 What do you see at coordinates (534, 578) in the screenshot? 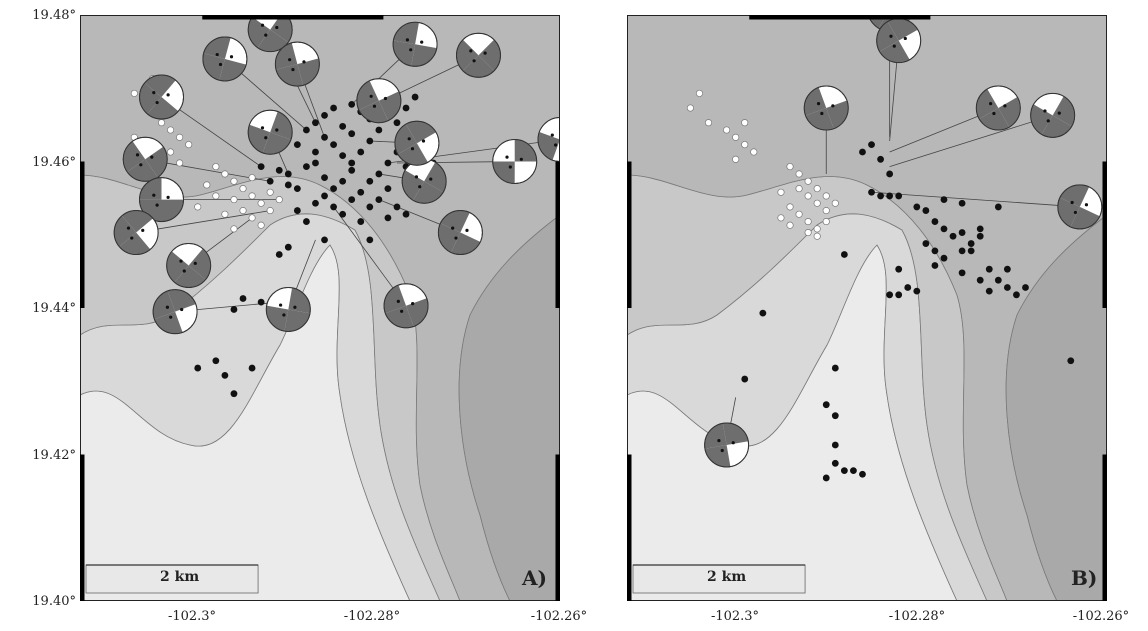
I see `panel-label-a: A)` at bounding box center [534, 578].